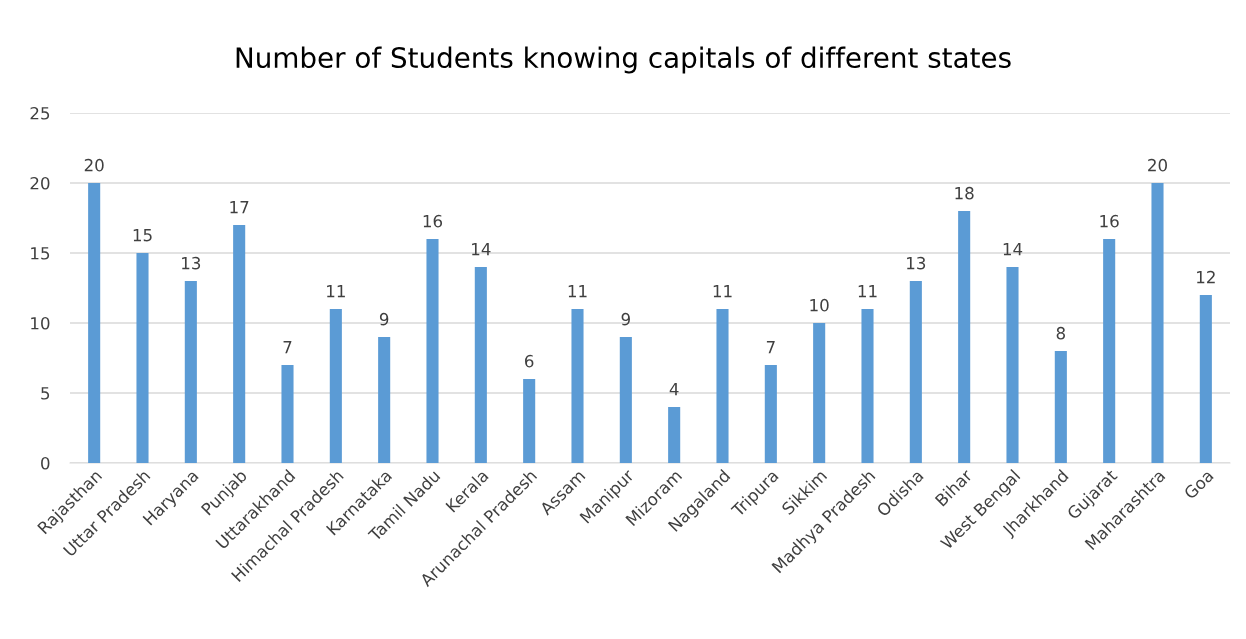 The height and width of the screenshot is (639, 1246). Describe the element at coordinates (674, 389) in the screenshot. I see `data-label: 4` at that location.